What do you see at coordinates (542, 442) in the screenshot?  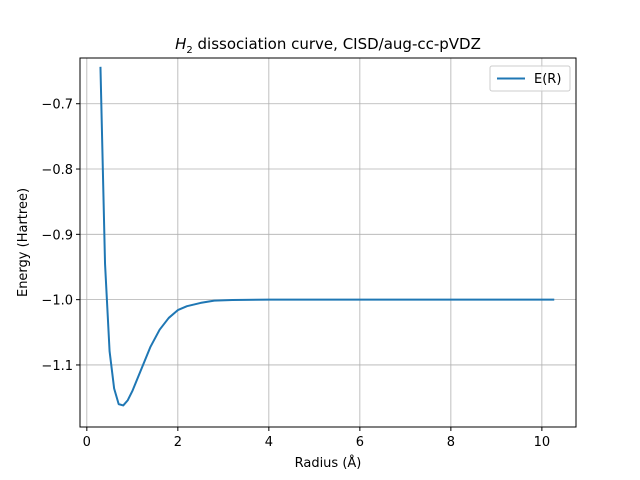 I see `x-tick-label: 10` at bounding box center [542, 442].